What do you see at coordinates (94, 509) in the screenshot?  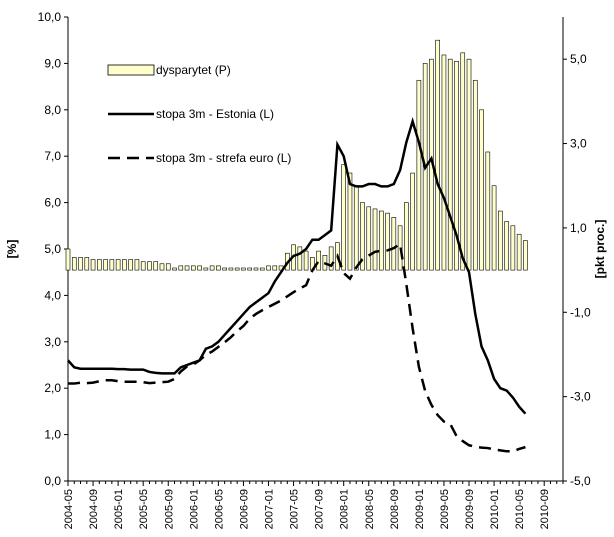 I see `x-tick-label: 2004-09` at bounding box center [94, 509].